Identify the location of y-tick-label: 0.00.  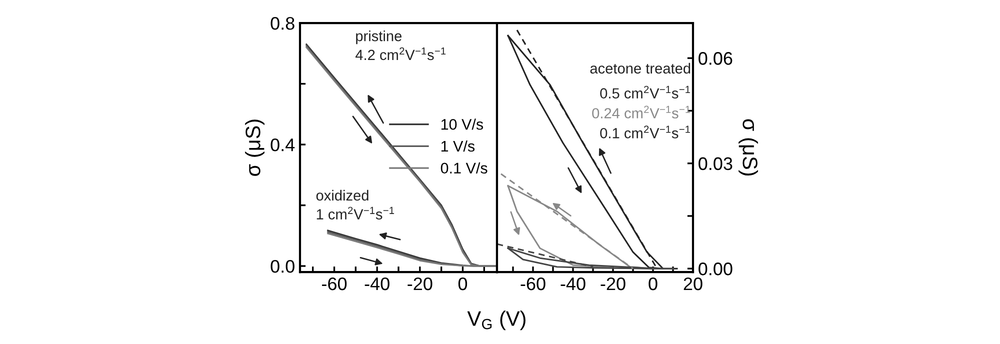
(715, 269).